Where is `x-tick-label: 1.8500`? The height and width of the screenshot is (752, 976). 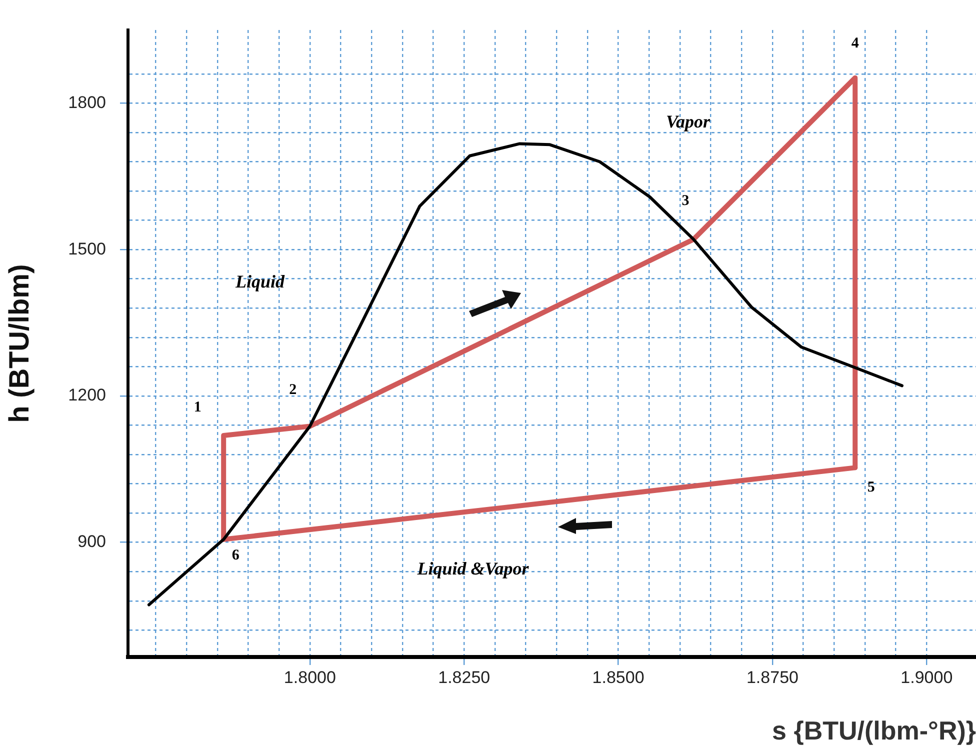
x-tick-label: 1.8500 is located at coordinates (618, 677).